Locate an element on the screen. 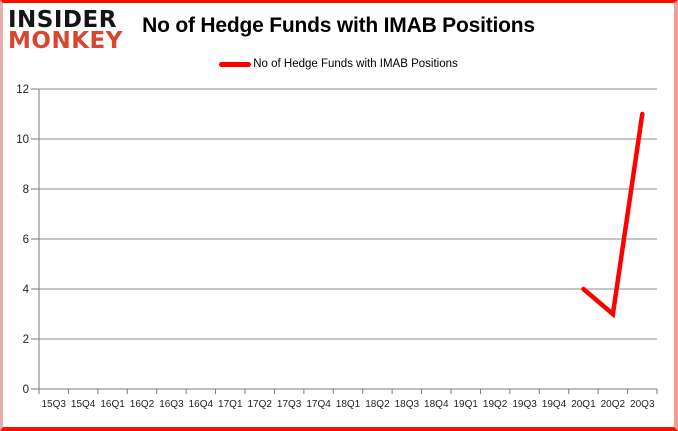 The image size is (678, 431). y-axis-label: 2 is located at coordinates (26, 340).